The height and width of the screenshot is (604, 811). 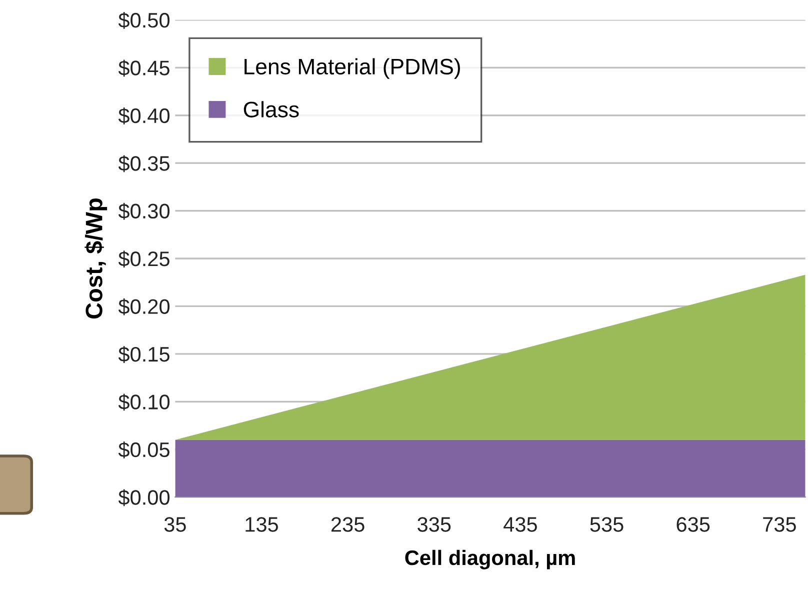 I want to click on y-tick-label: $0.20, so click(x=144, y=307).